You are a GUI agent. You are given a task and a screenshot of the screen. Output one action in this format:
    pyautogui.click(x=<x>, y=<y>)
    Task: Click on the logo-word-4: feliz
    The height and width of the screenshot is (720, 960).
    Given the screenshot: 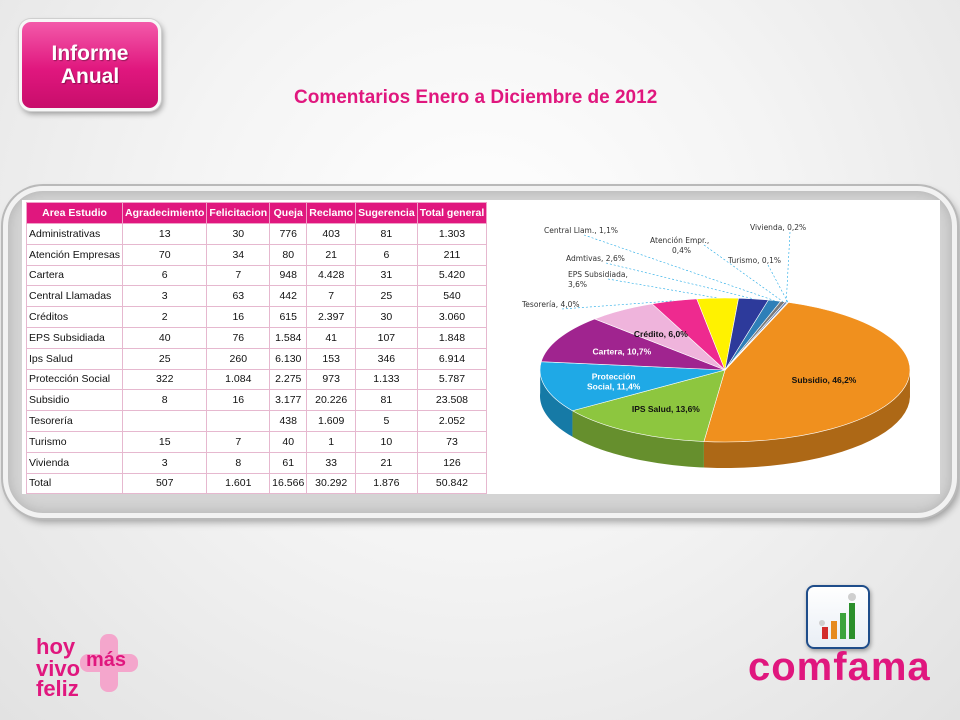 What is the action you would take?
    pyautogui.click(x=57, y=688)
    